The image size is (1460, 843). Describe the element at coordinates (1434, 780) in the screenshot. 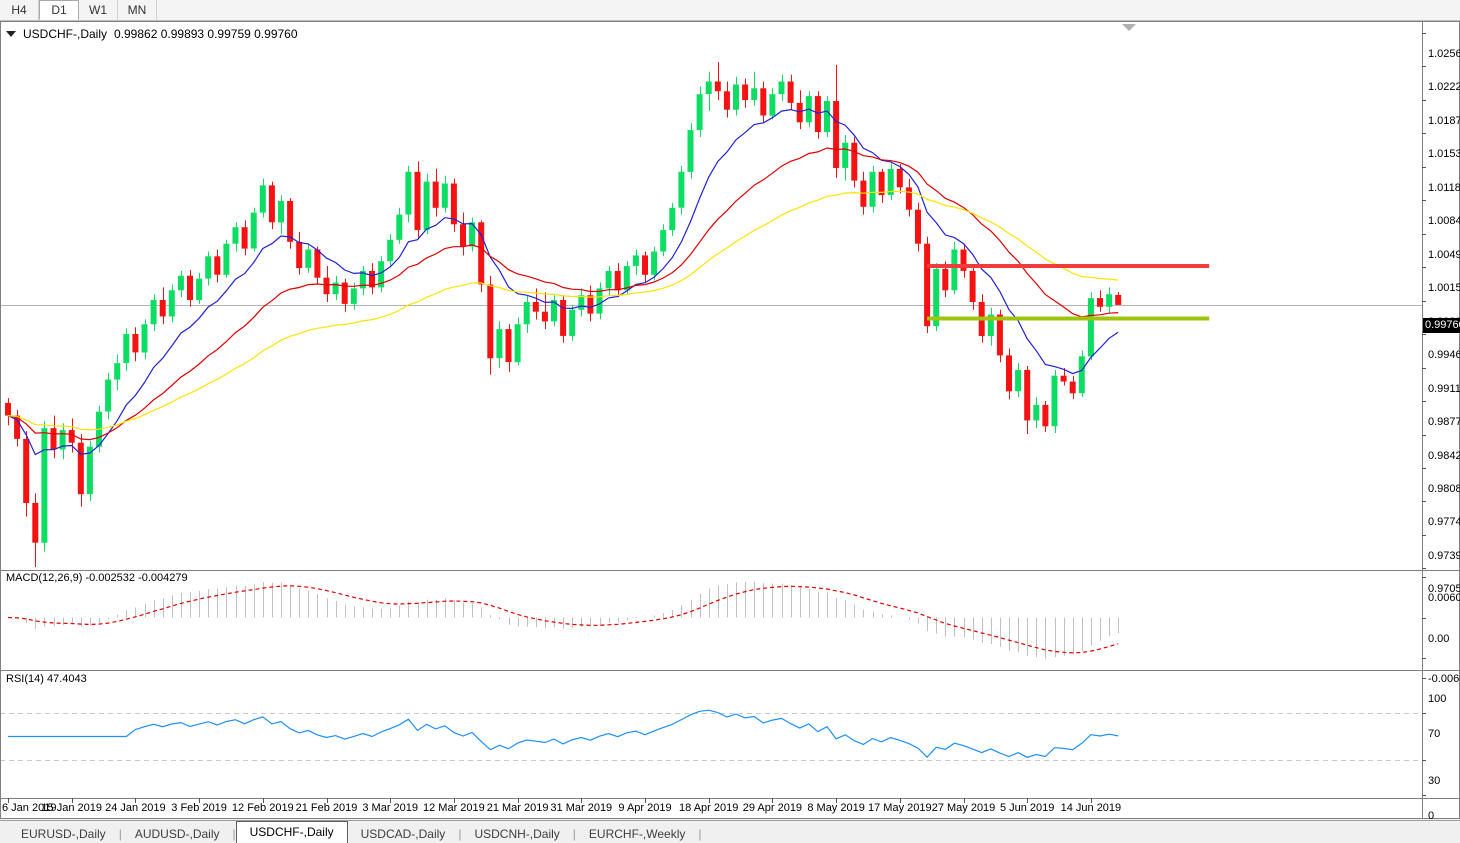

I see `rsi-axis-label: 30` at that location.